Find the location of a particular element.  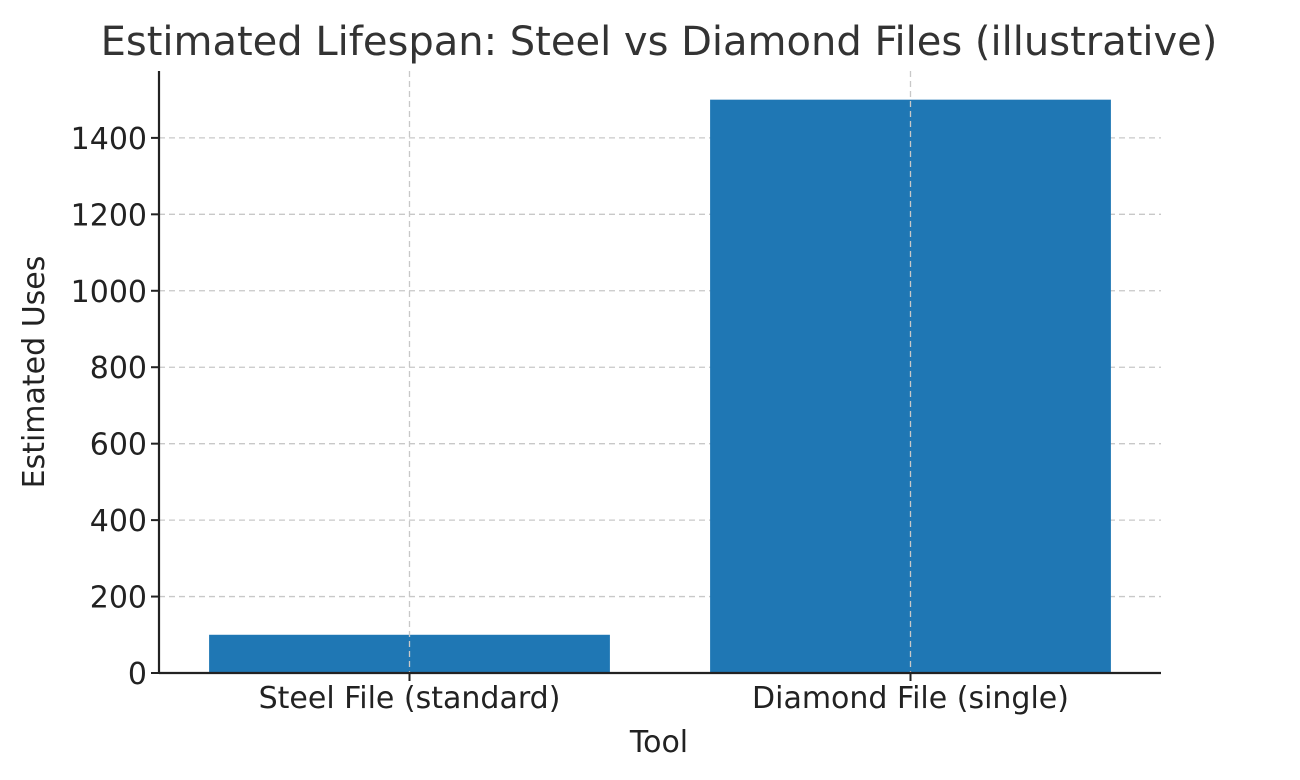

x-tick-label: Steel File (standard) is located at coordinates (410, 698).